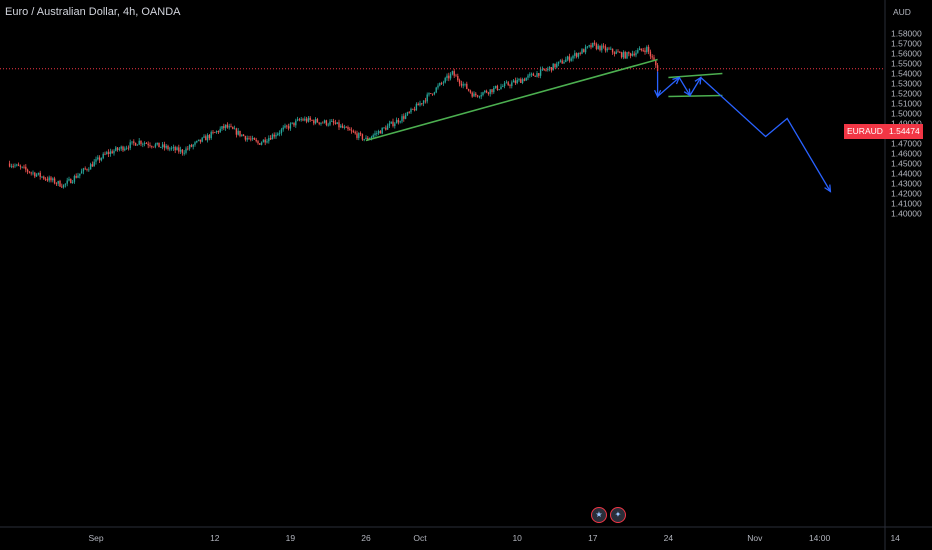  Describe the element at coordinates (698, 80) in the screenshot. I see `arrowhead-icon` at that location.